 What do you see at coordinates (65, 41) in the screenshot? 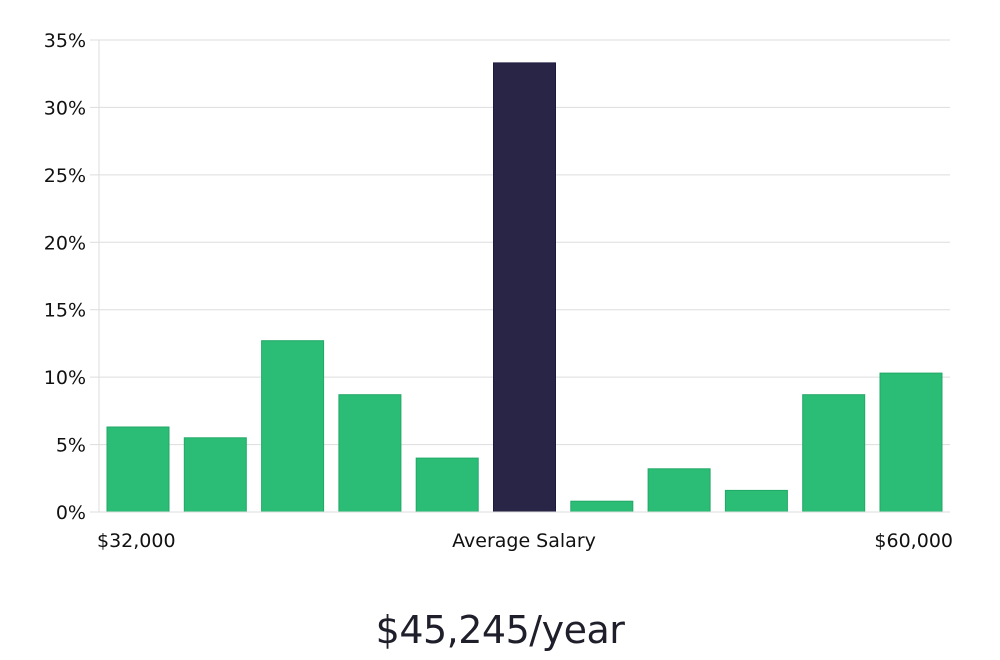
I see `y-tick-label: 35%` at bounding box center [65, 41].